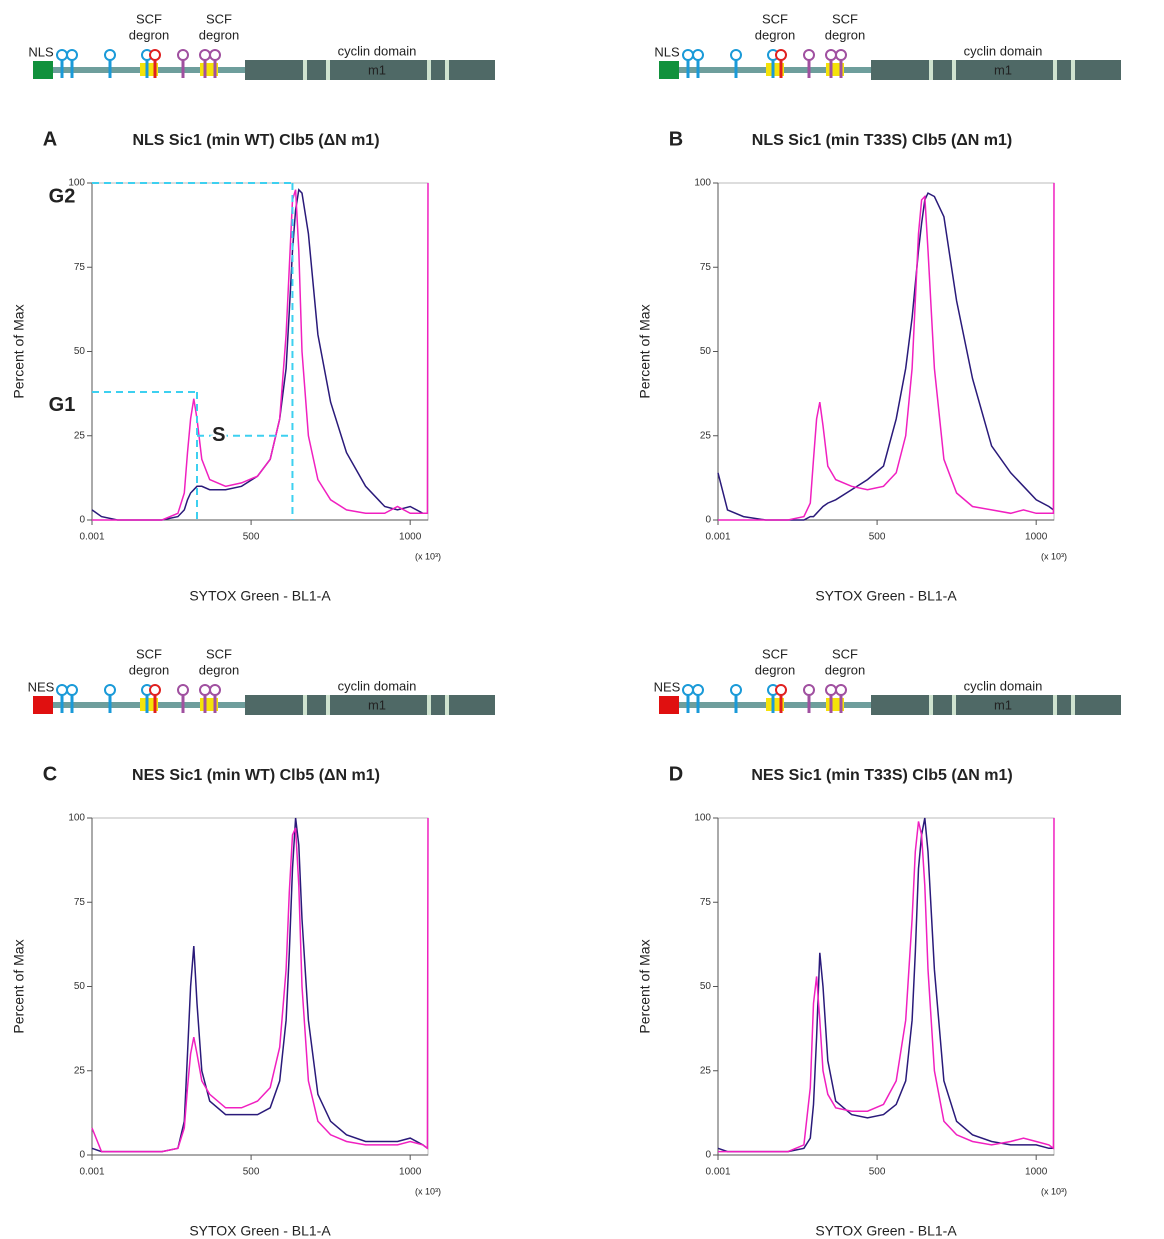  Describe the element at coordinates (676, 774) in the screenshot. I see `panel-letter: D` at that location.